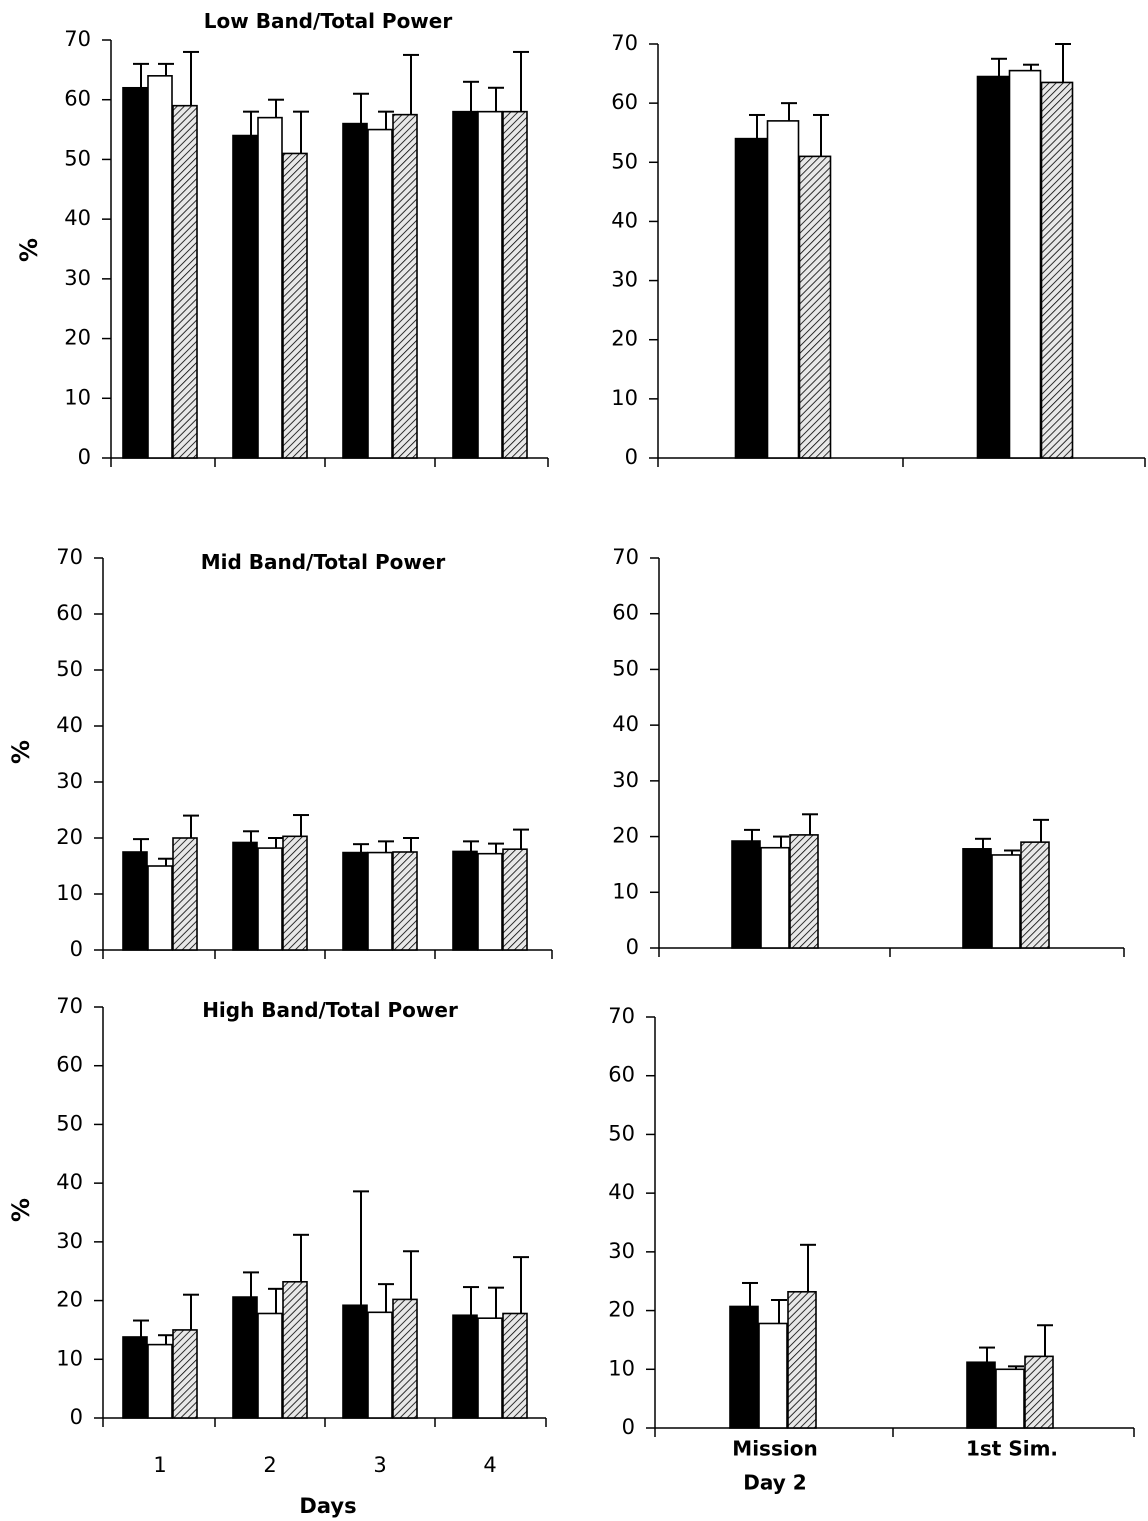 The width and height of the screenshot is (1148, 1521). Describe the element at coordinates (330, 1010) in the screenshot. I see `chart-title: High Band/Total Power` at that location.